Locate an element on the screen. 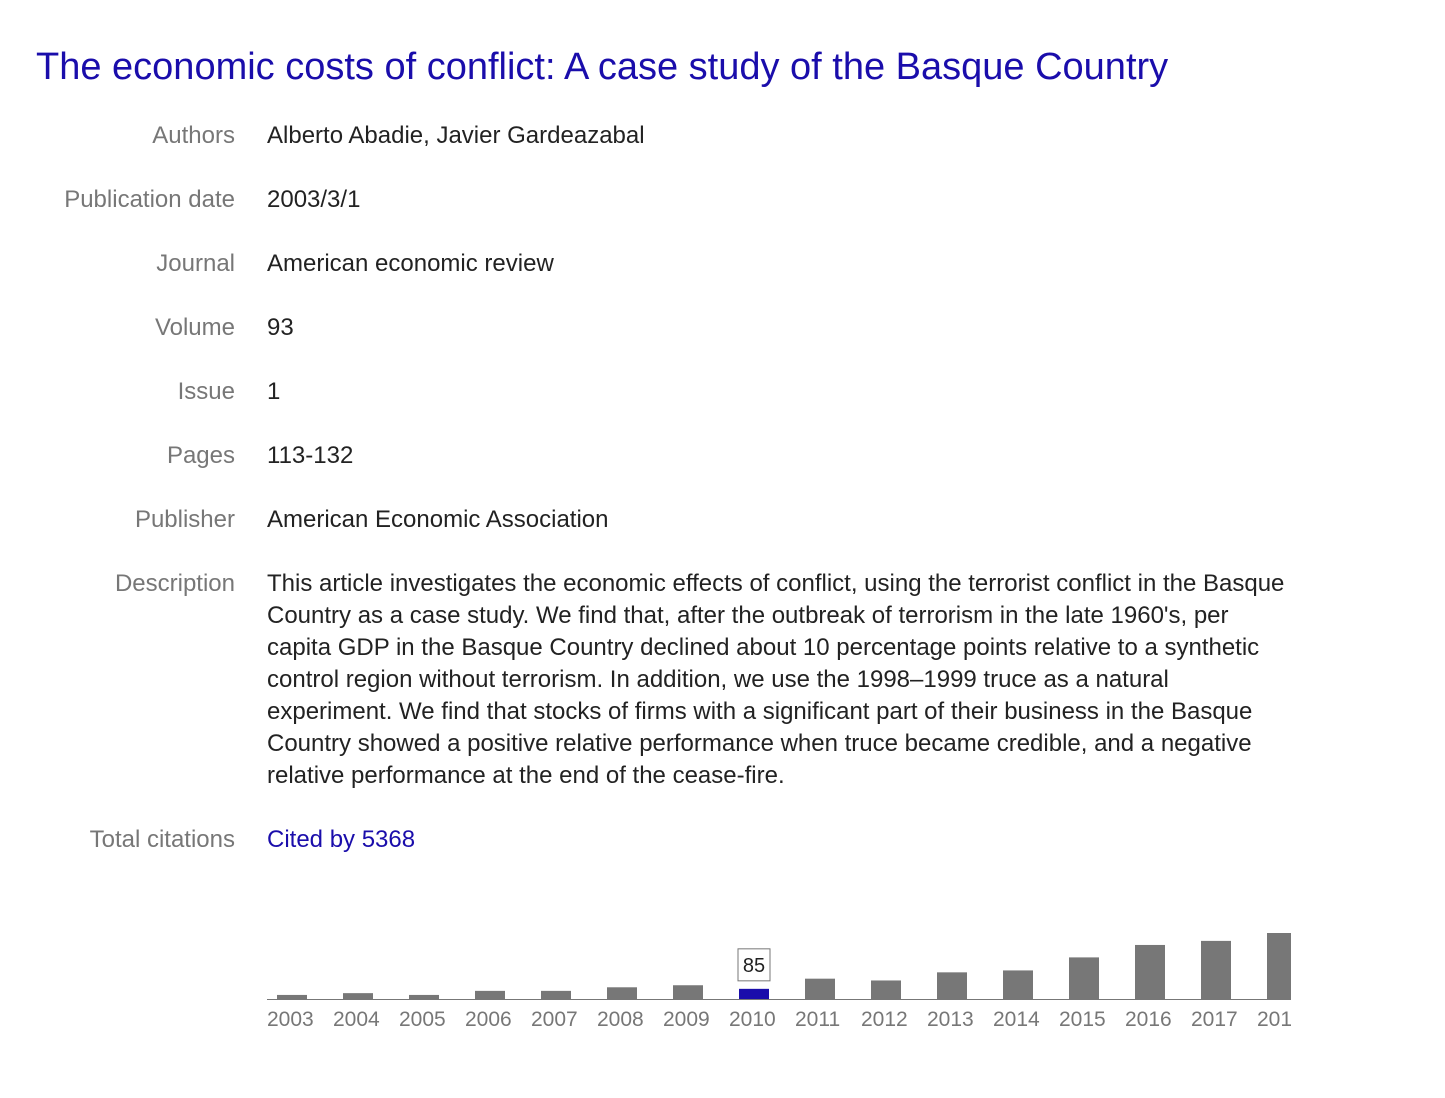 The height and width of the screenshot is (1098, 1445). pages-label: Pages is located at coordinates (200, 455).